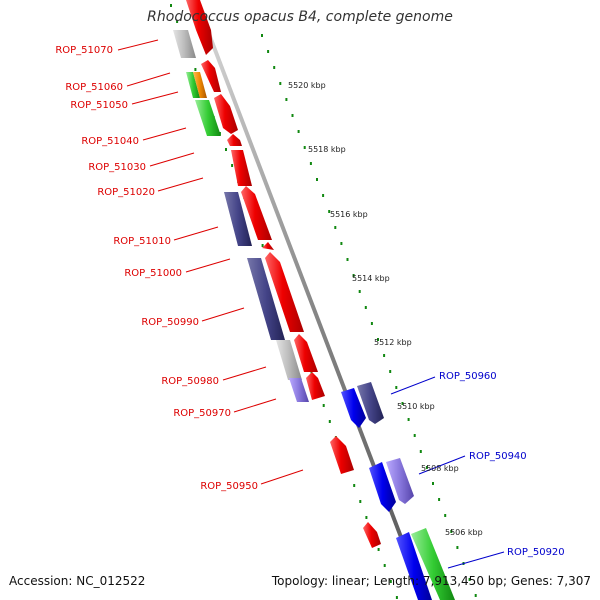 The height and width of the screenshot is (600, 600). What do you see at coordinates (153, 273) in the screenshot?
I see `gene-label: ROP_51000` at bounding box center [153, 273].